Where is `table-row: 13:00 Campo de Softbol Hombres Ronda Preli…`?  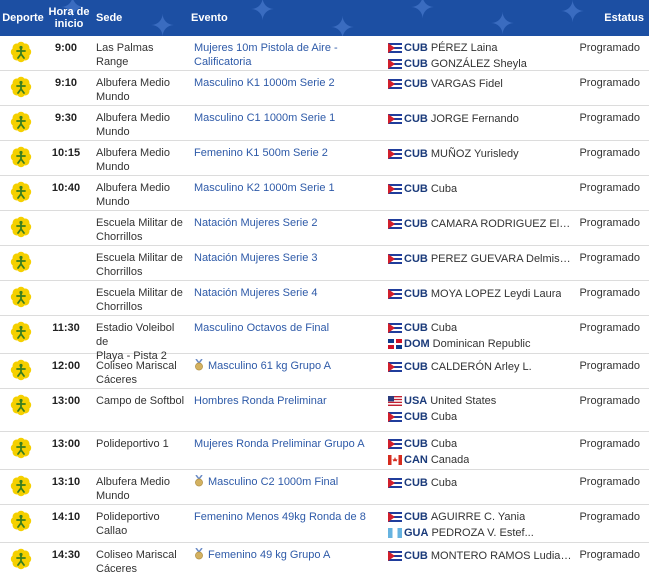
table-row: 13:00 Campo de Softbol Hombres Ronda Preli… is located at coordinates (324, 410).